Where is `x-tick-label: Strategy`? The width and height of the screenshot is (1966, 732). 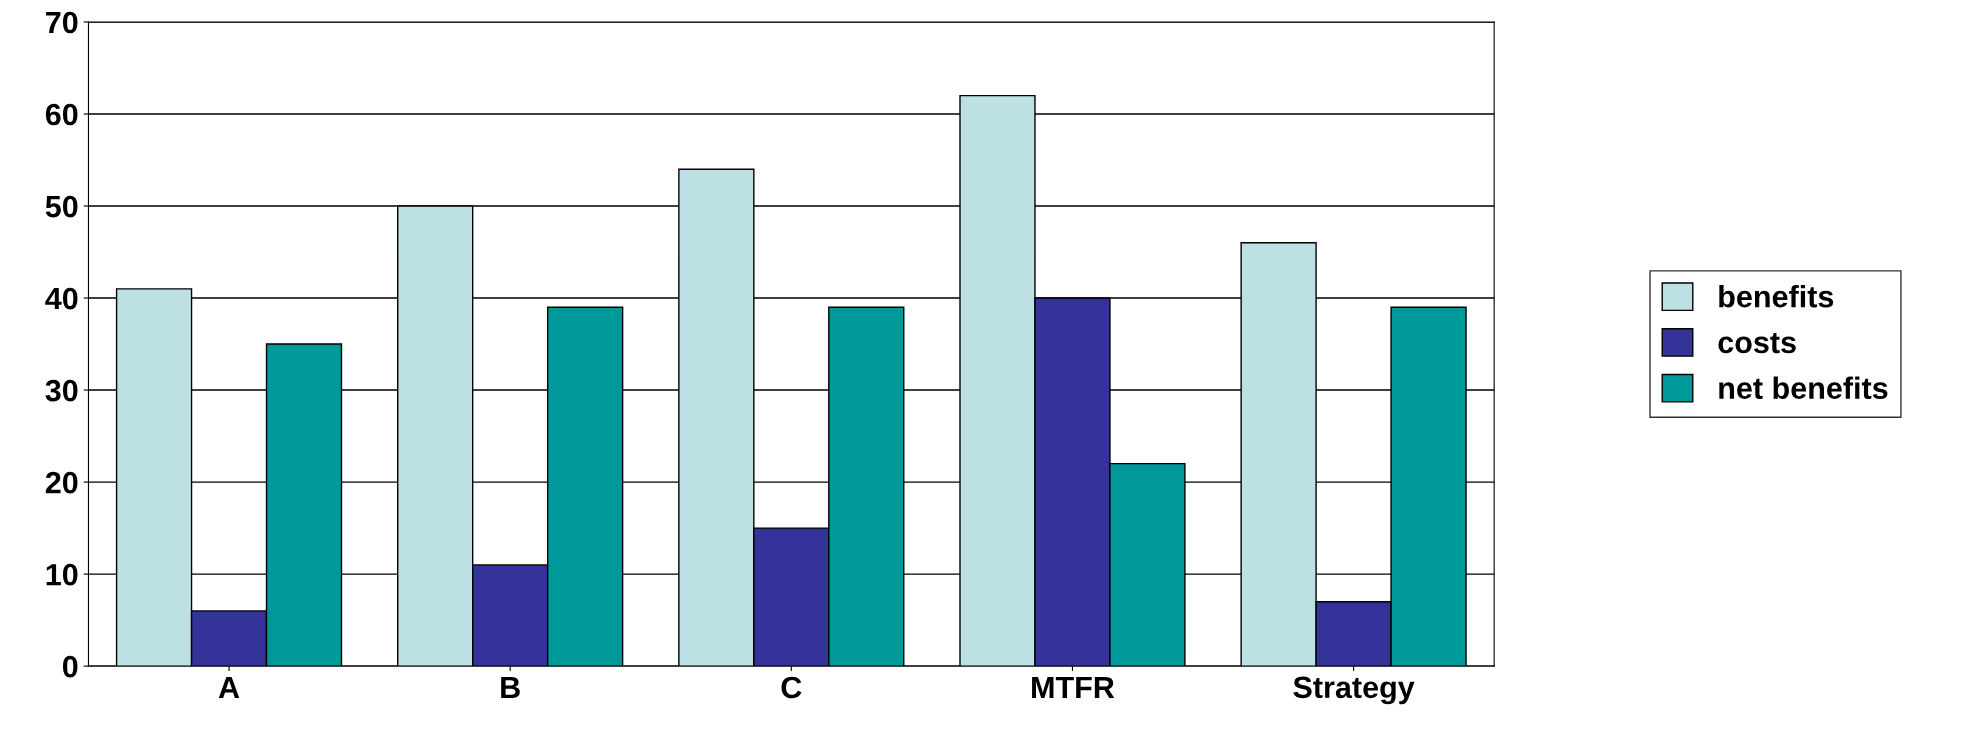
x-tick-label: Strategy is located at coordinates (1354, 690).